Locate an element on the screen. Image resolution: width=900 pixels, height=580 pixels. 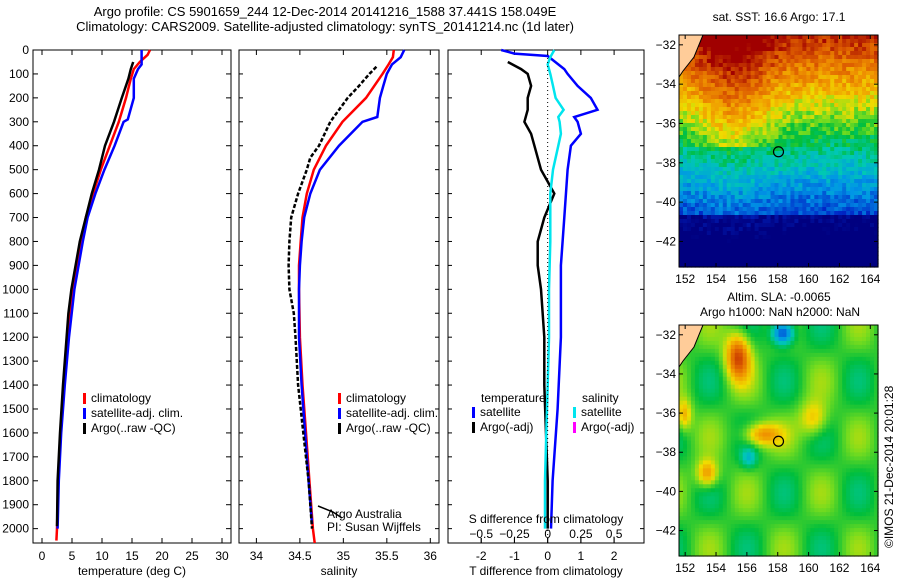
salinity-xtick-label: 34 is located at coordinates (257, 556).